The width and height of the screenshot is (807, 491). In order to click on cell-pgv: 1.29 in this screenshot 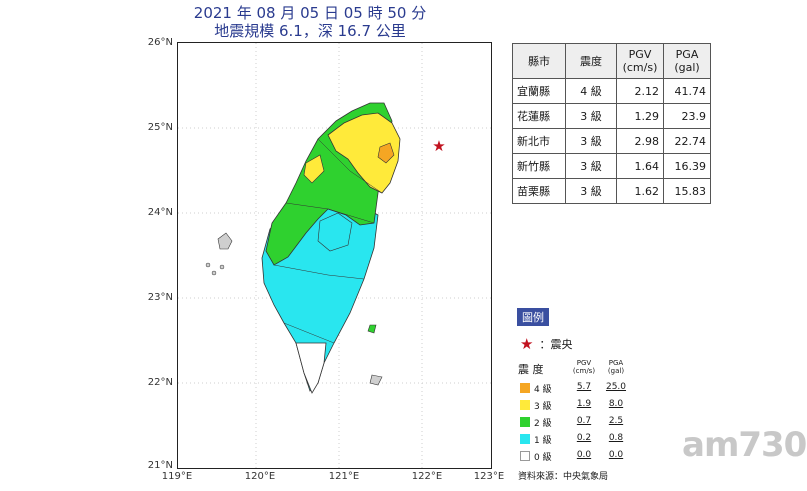, I will do `click(640, 116)`.